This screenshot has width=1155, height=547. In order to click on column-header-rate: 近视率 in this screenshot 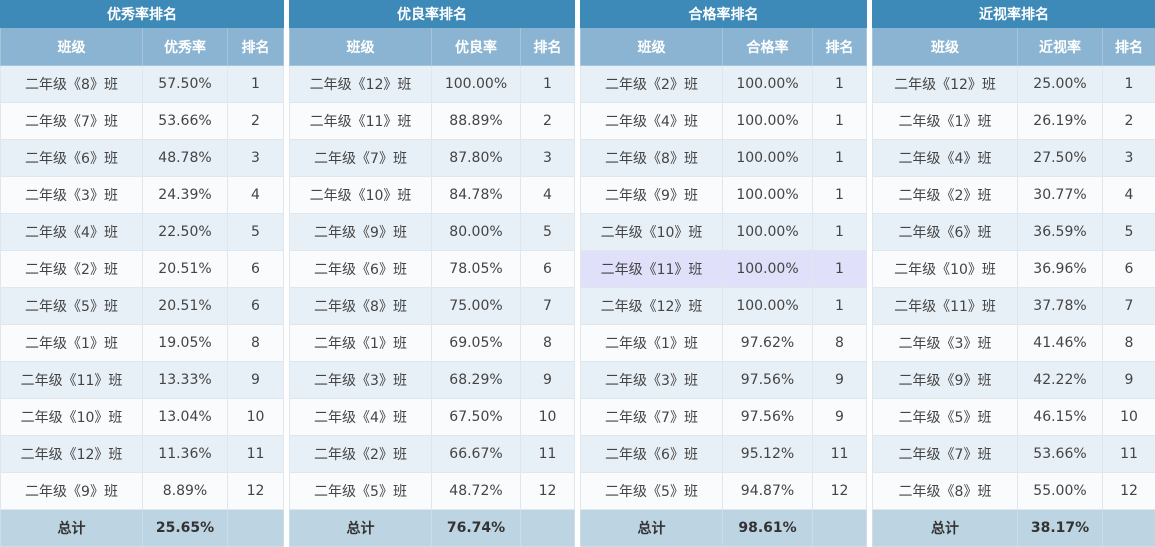, I will do `click(1060, 47)`.